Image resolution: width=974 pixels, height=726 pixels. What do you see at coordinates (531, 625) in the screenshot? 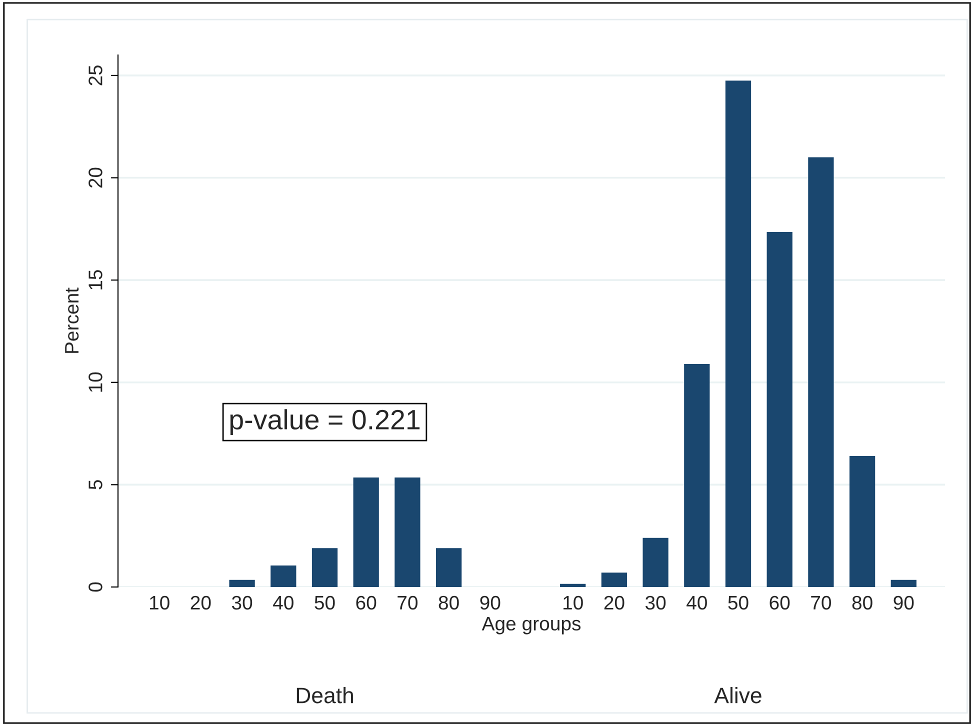
I see `x-axis-title: Age groups` at bounding box center [531, 625].